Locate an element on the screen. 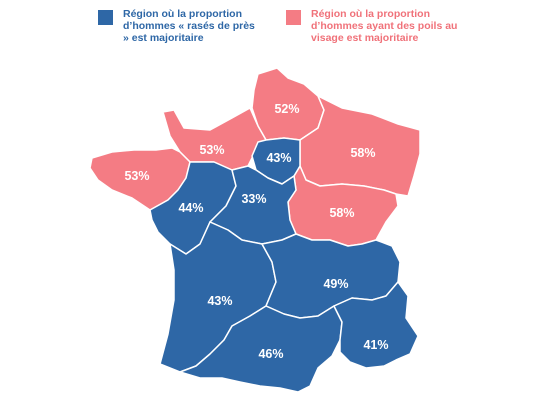  legend-beard-swatch is located at coordinates (293, 17).